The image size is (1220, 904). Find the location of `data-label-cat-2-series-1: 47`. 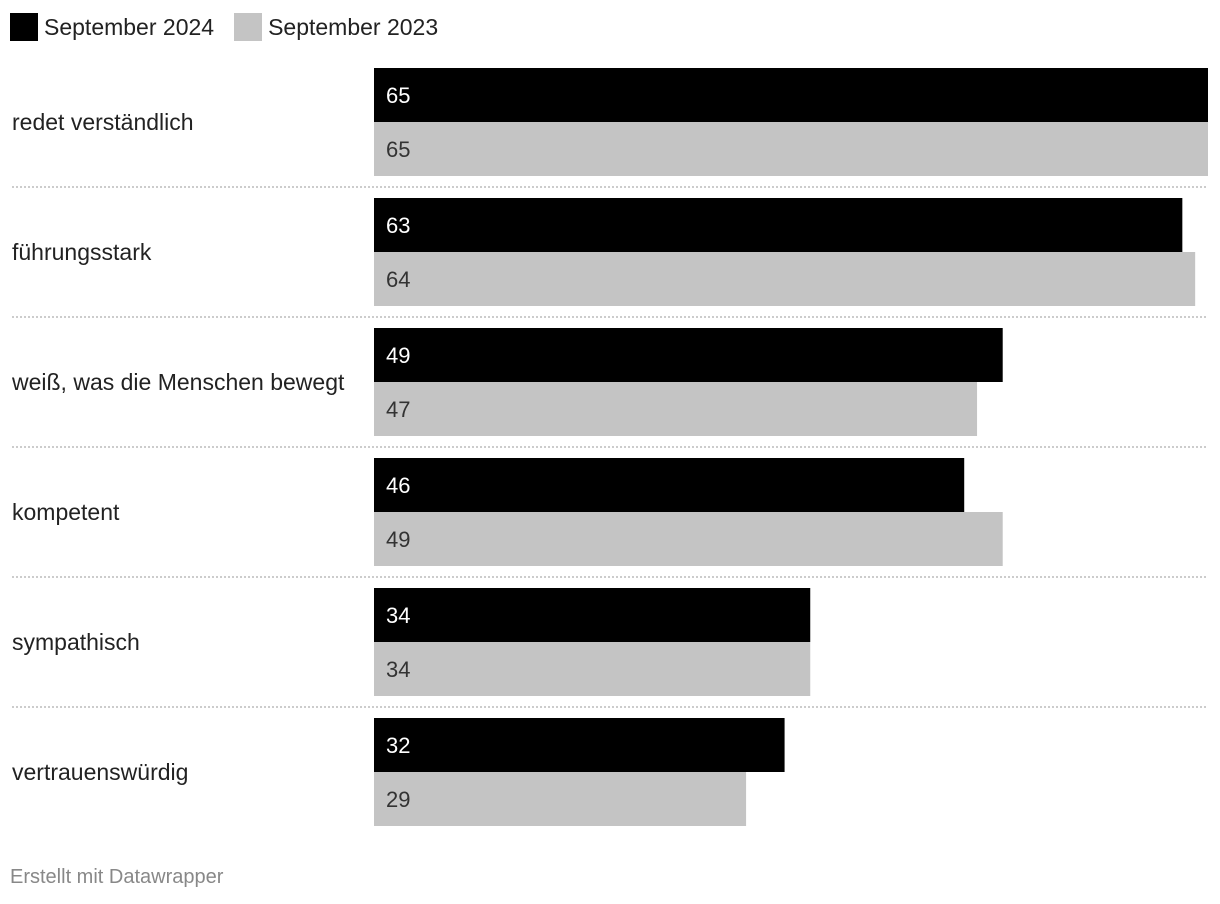

data-label-cat-2-series-1: 47 is located at coordinates (398, 409).